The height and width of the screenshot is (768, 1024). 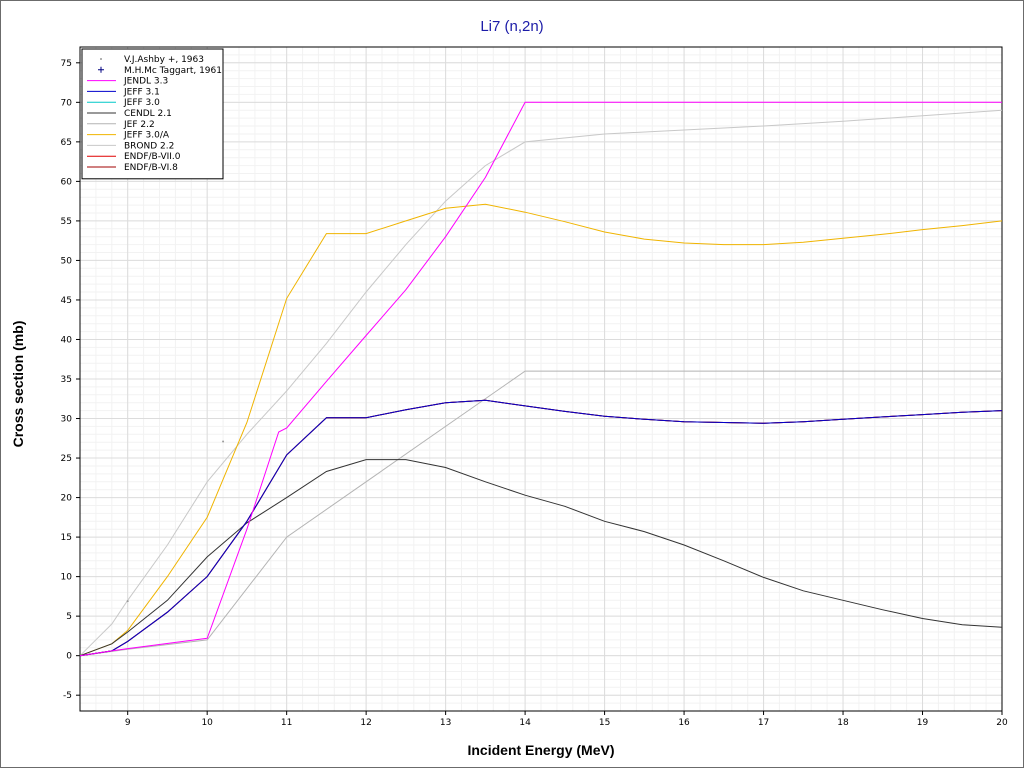 What do you see at coordinates (66, 301) in the screenshot?
I see `y-tick-label: 45` at bounding box center [66, 301].